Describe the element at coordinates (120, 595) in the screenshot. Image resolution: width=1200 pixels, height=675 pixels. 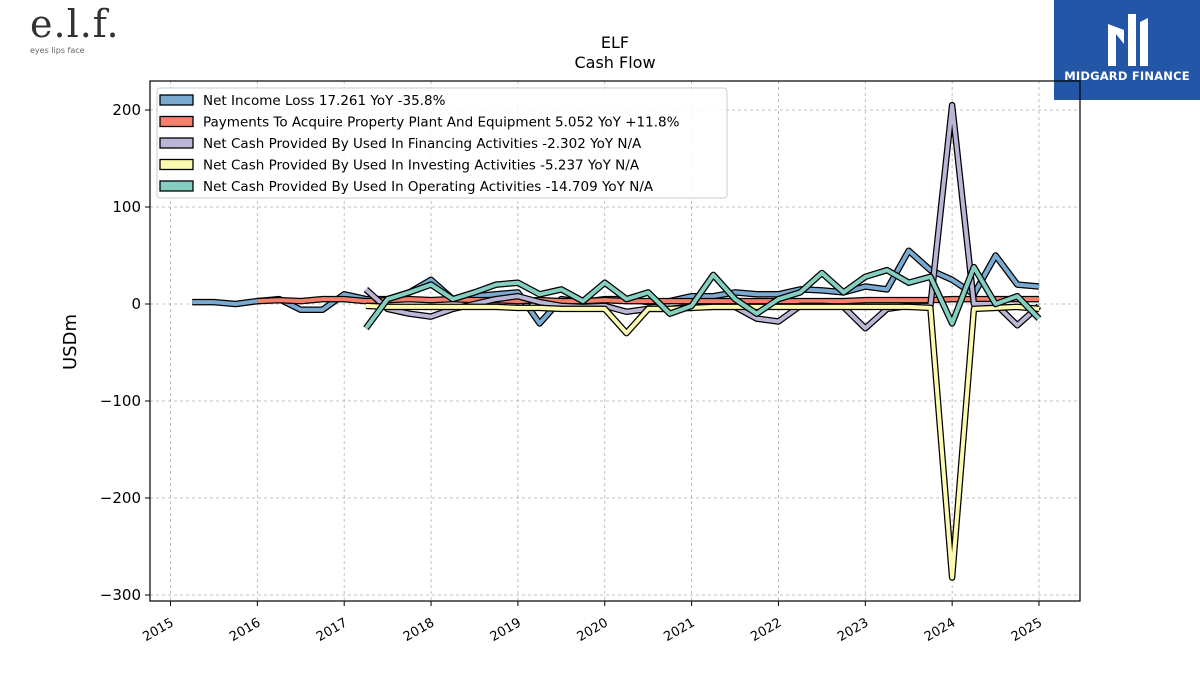
I see `y-tick-label: −300` at that location.